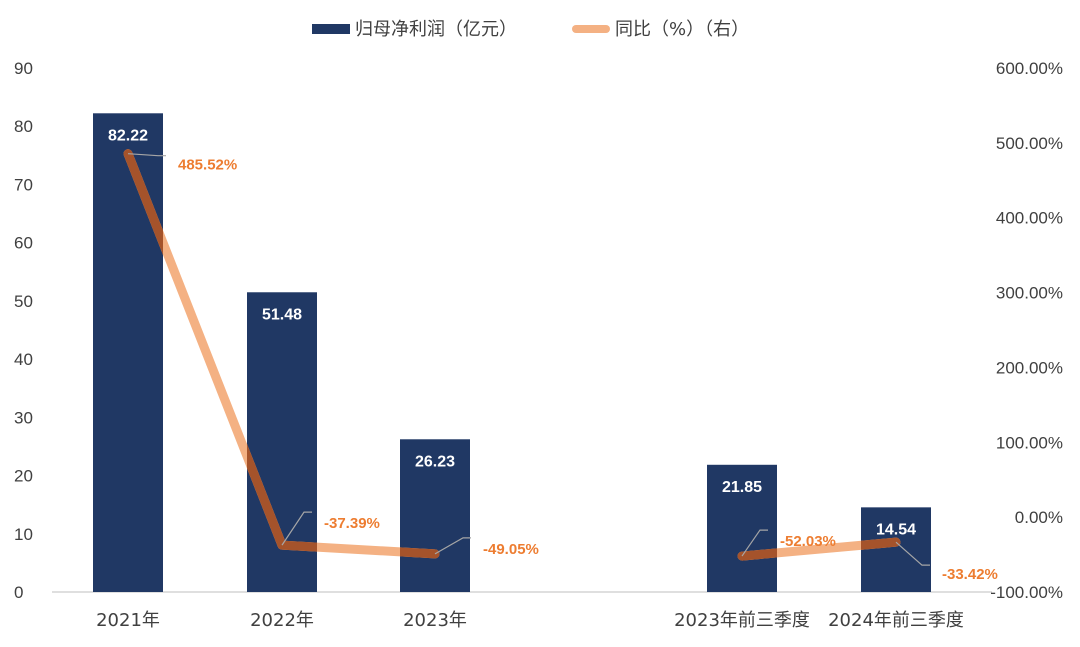  What do you see at coordinates (682, 29) in the screenshot?
I see `legend-label-line: 同比（%）（右）` at bounding box center [682, 29].